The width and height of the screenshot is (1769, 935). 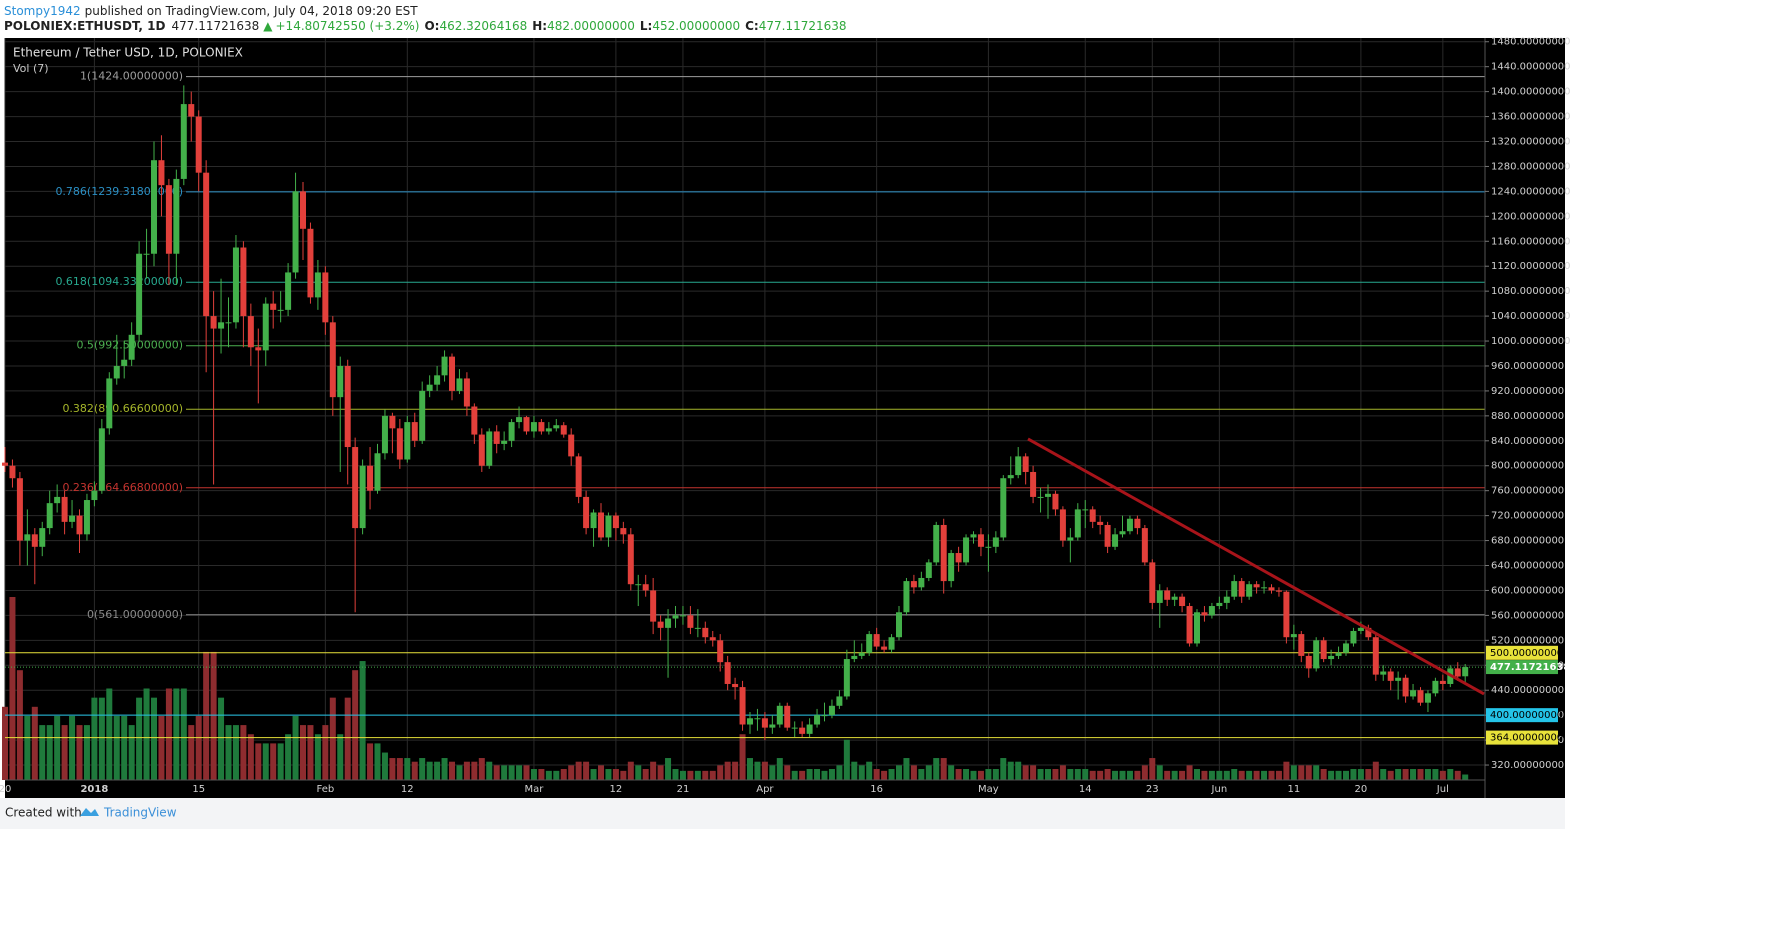 I want to click on high-value: 482.00000000, so click(x=591, y=26).